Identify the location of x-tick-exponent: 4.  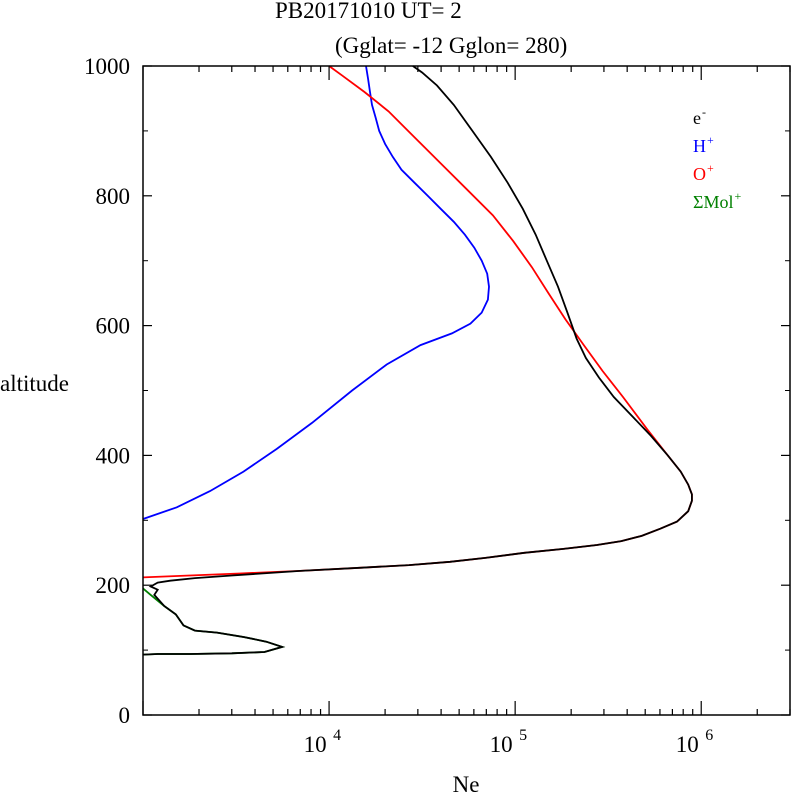
(337, 735).